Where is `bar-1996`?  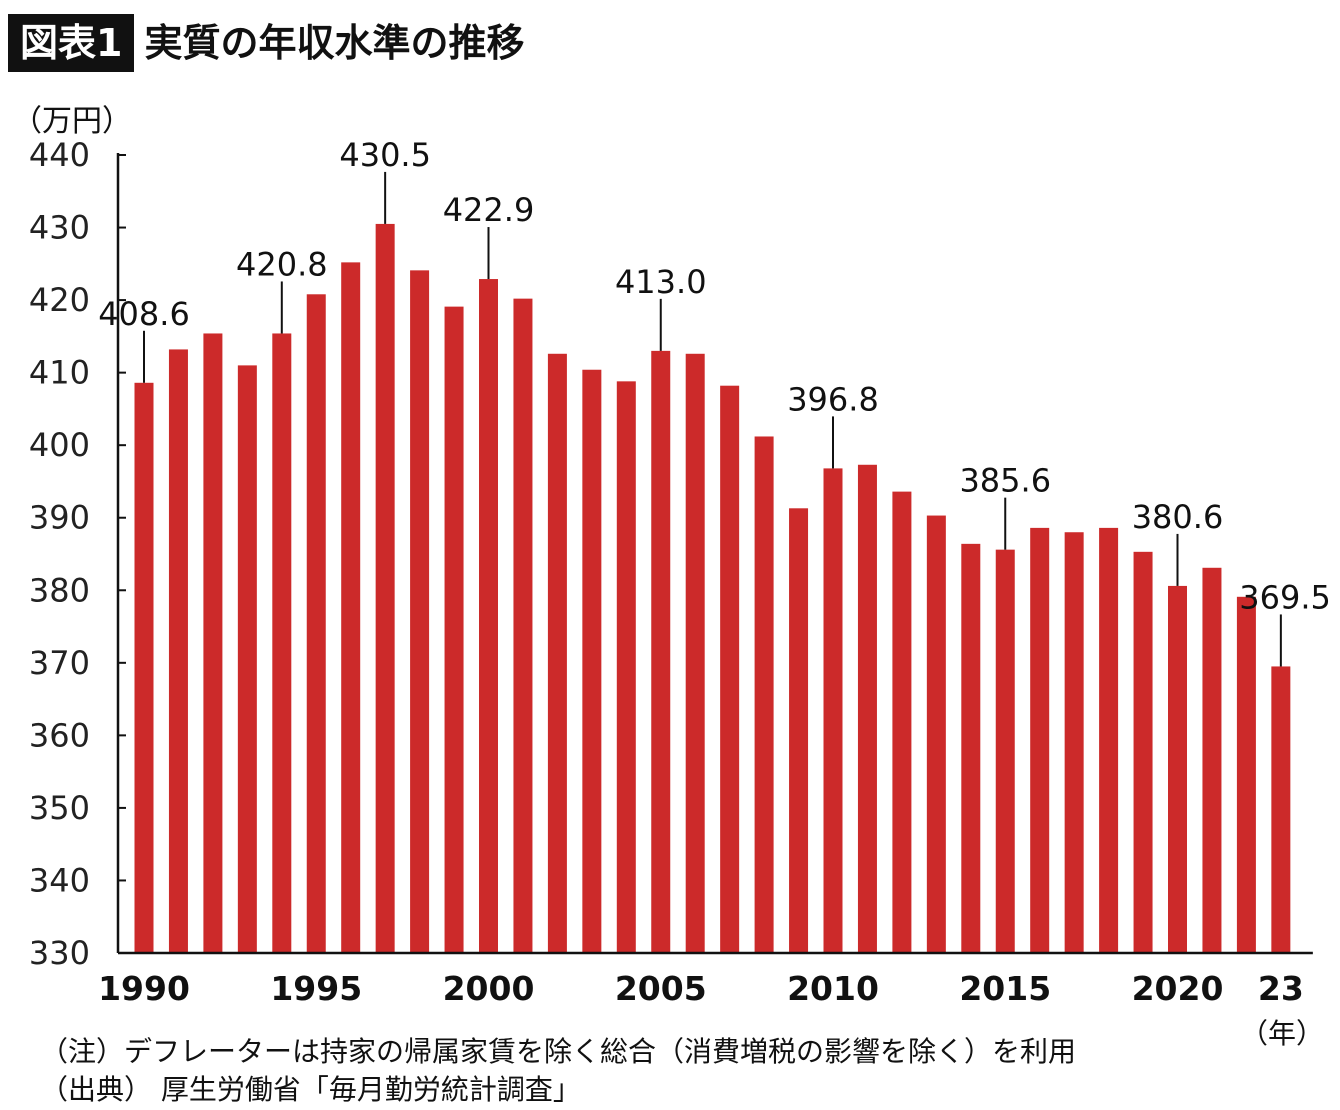 bar-1996 is located at coordinates (351, 607).